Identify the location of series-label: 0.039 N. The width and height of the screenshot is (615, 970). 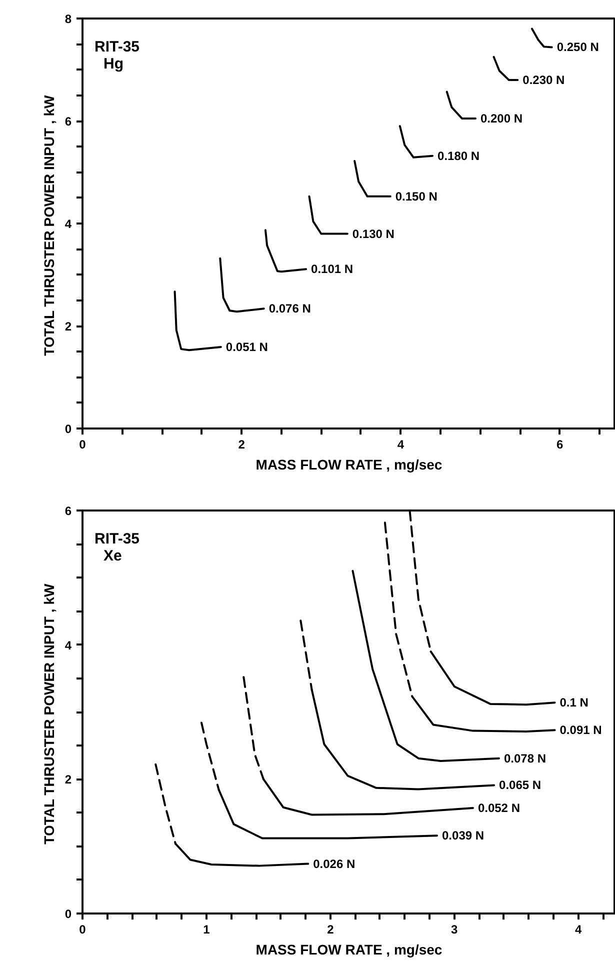
(463, 835).